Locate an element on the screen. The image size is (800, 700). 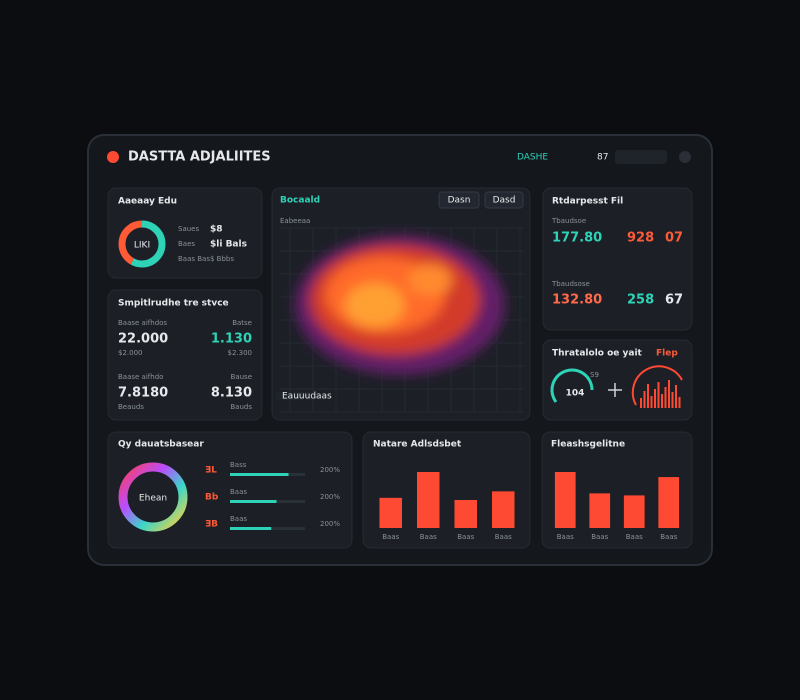
ring is located at coordinates (153, 497).